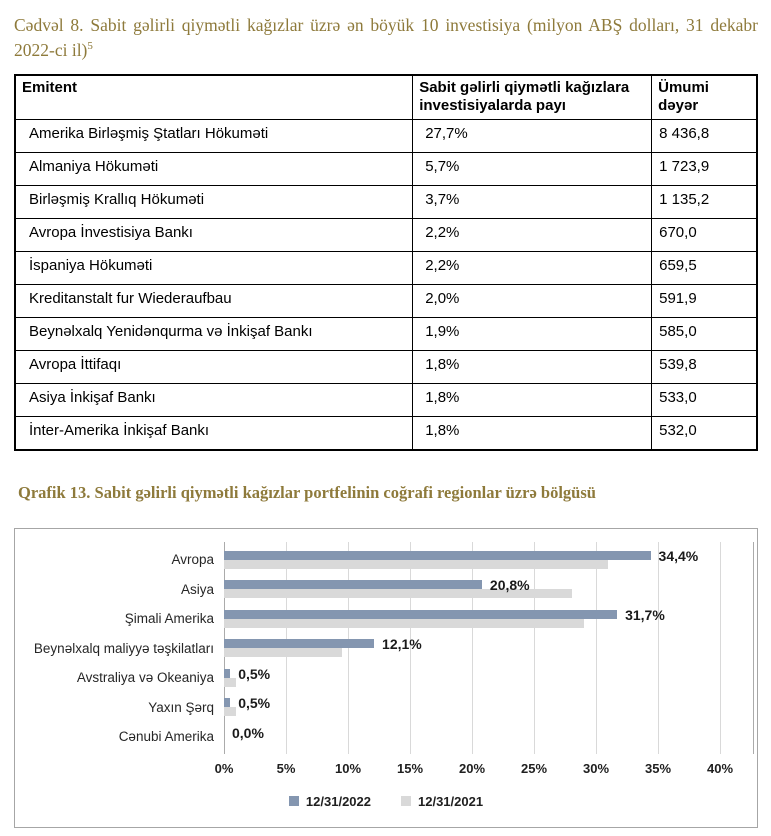  Describe the element at coordinates (532, 169) in the screenshot. I see `cell-pay: 5,7%` at that location.